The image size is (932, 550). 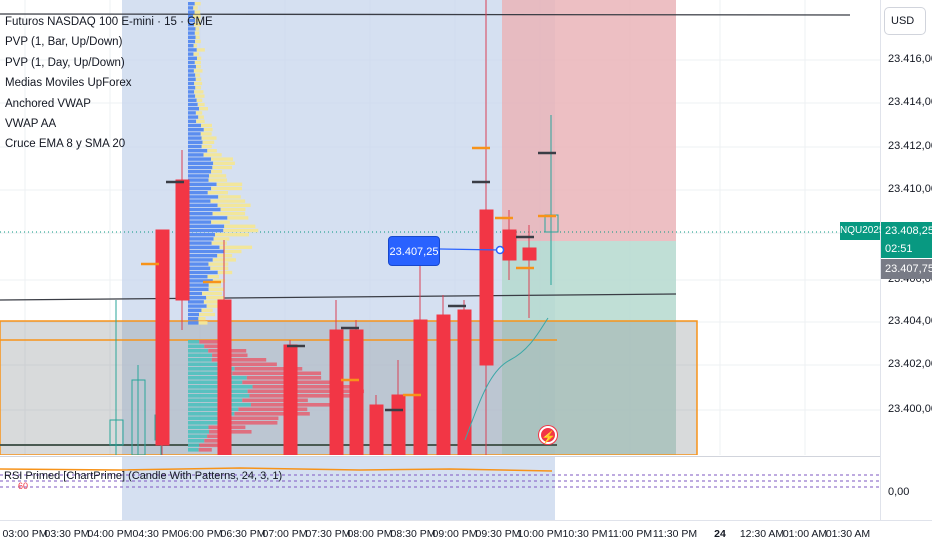 What do you see at coordinates (585, 534) in the screenshot?
I see `time-tick: 10:30 PM` at bounding box center [585, 534].